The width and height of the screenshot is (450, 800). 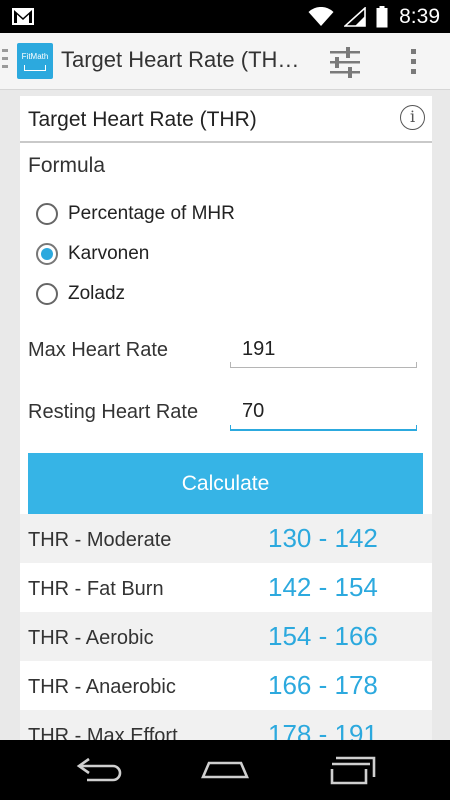 What do you see at coordinates (100, 770) in the screenshot?
I see `back-icon` at bounding box center [100, 770].